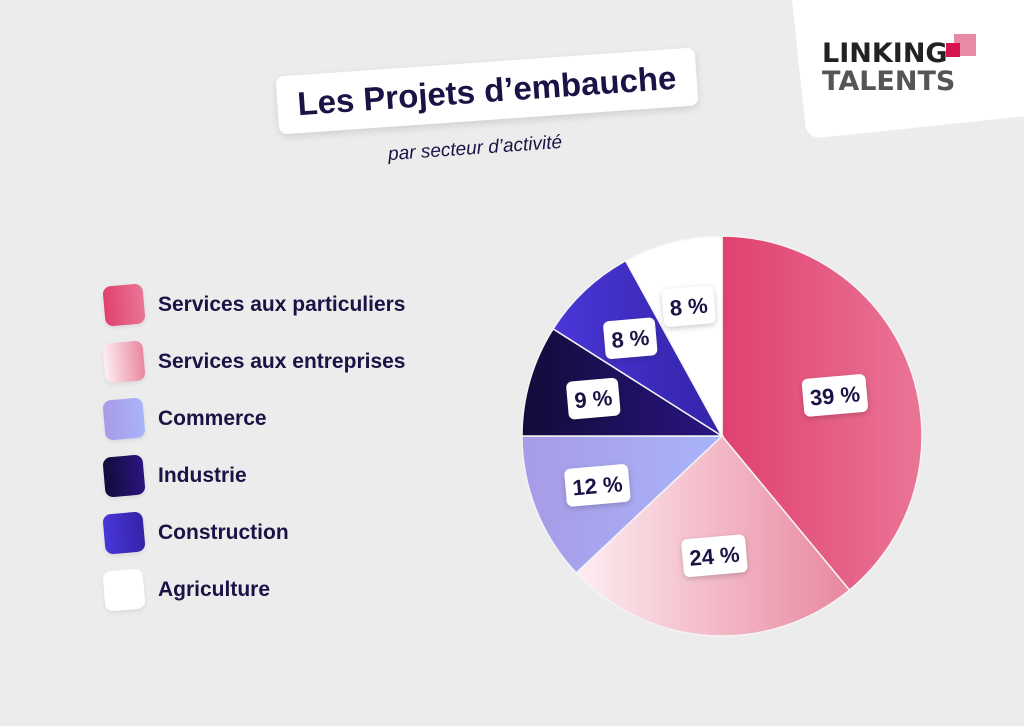 Image resolution: width=1024 pixels, height=726 pixels. Describe the element at coordinates (212, 418) in the screenshot. I see `legend-label: Commerce` at that location.